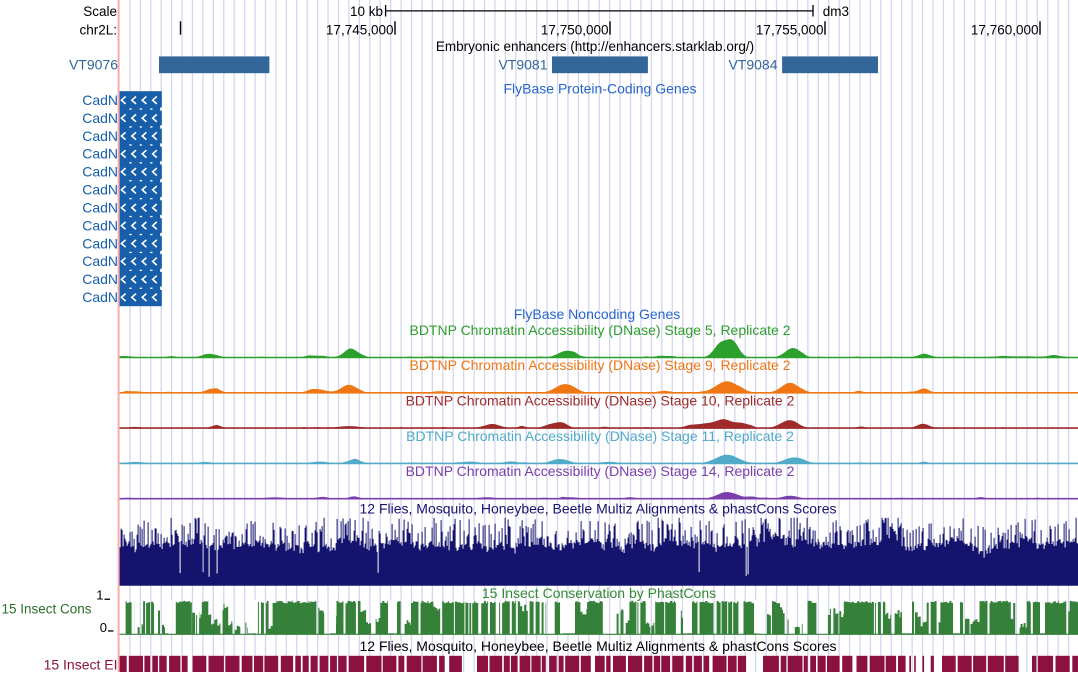 The image size is (1078, 675). I want to click on svg-text: 17,750,000, so click(575, 30).